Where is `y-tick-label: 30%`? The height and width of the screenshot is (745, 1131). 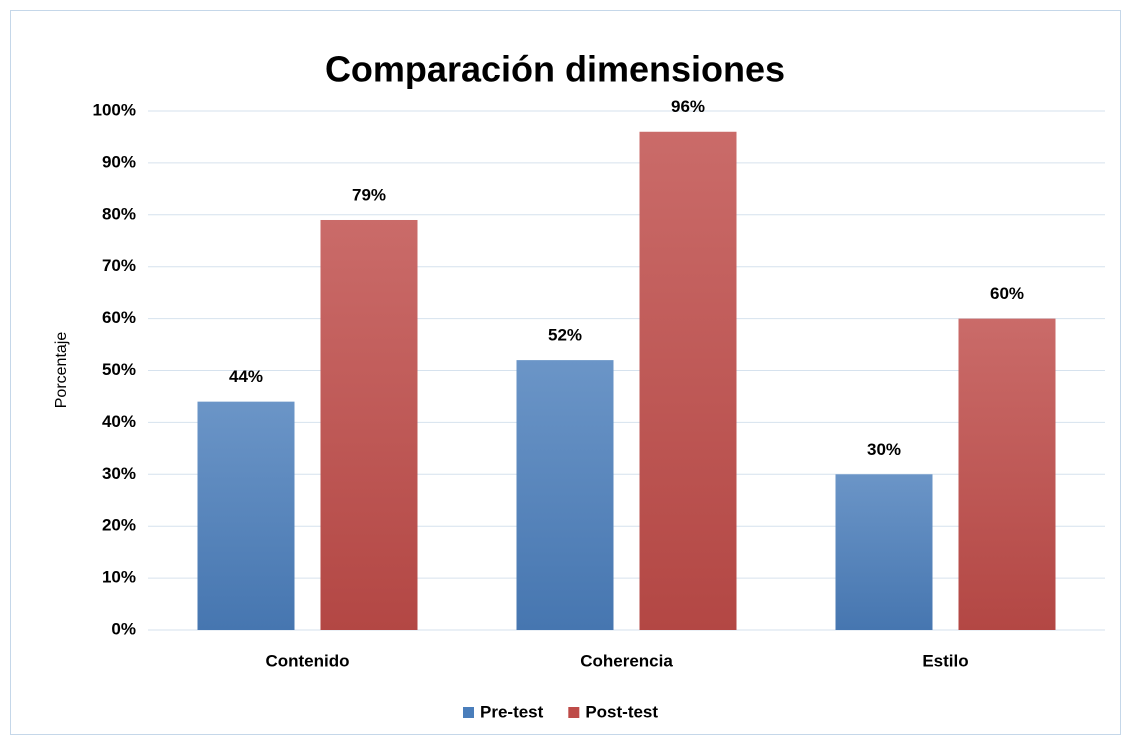 y-tick-label: 30% is located at coordinates (119, 473).